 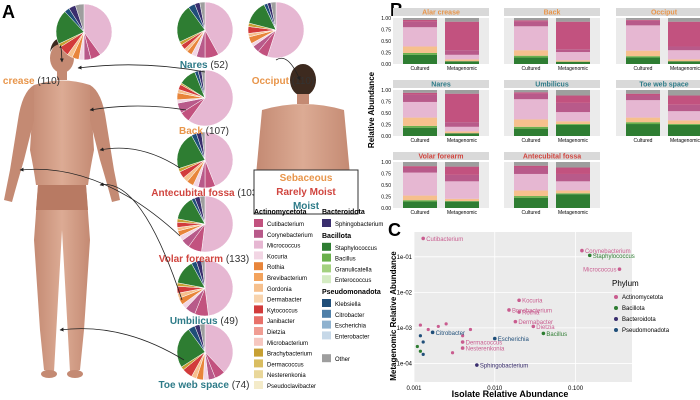 I want to click on pie-label: Back (107), so click(x=204, y=131).